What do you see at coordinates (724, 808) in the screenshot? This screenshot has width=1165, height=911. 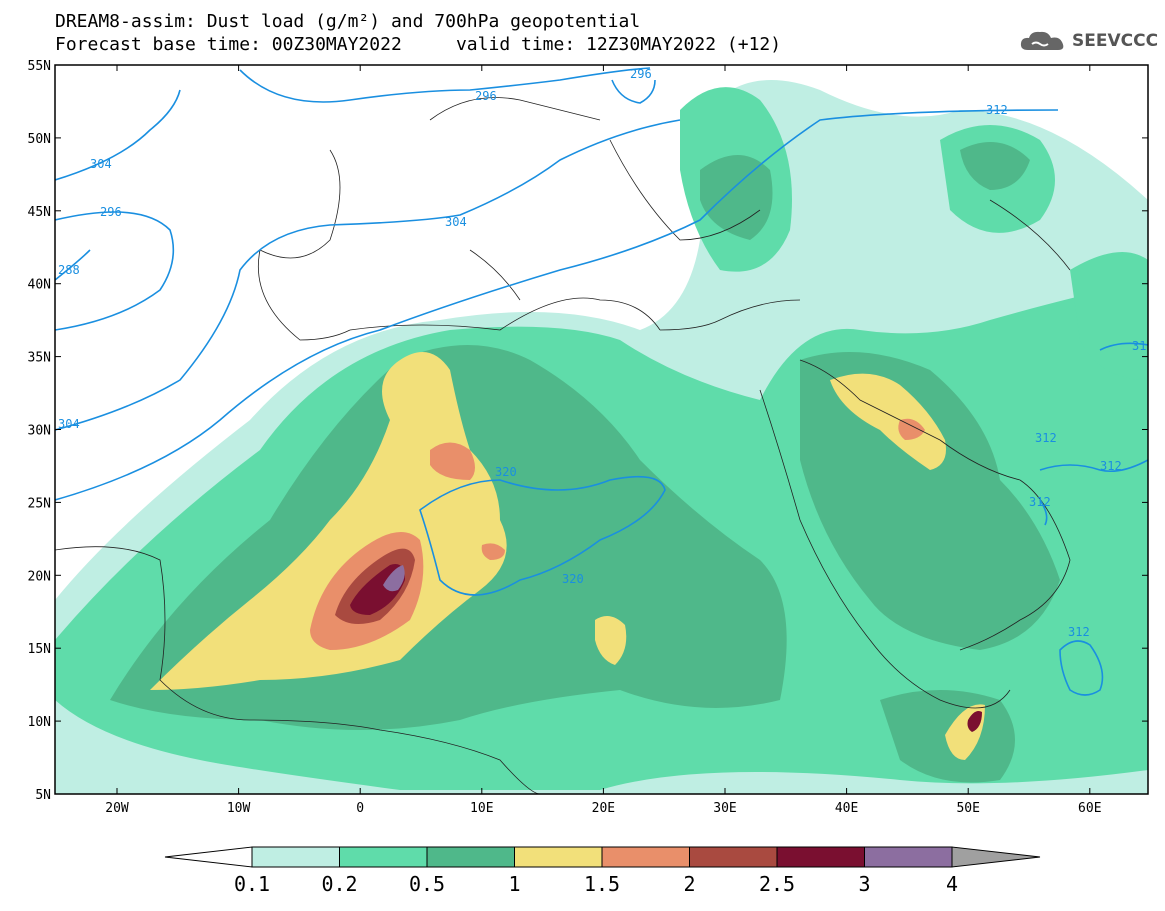 I see `lon-label: 30E` at bounding box center [724, 808].